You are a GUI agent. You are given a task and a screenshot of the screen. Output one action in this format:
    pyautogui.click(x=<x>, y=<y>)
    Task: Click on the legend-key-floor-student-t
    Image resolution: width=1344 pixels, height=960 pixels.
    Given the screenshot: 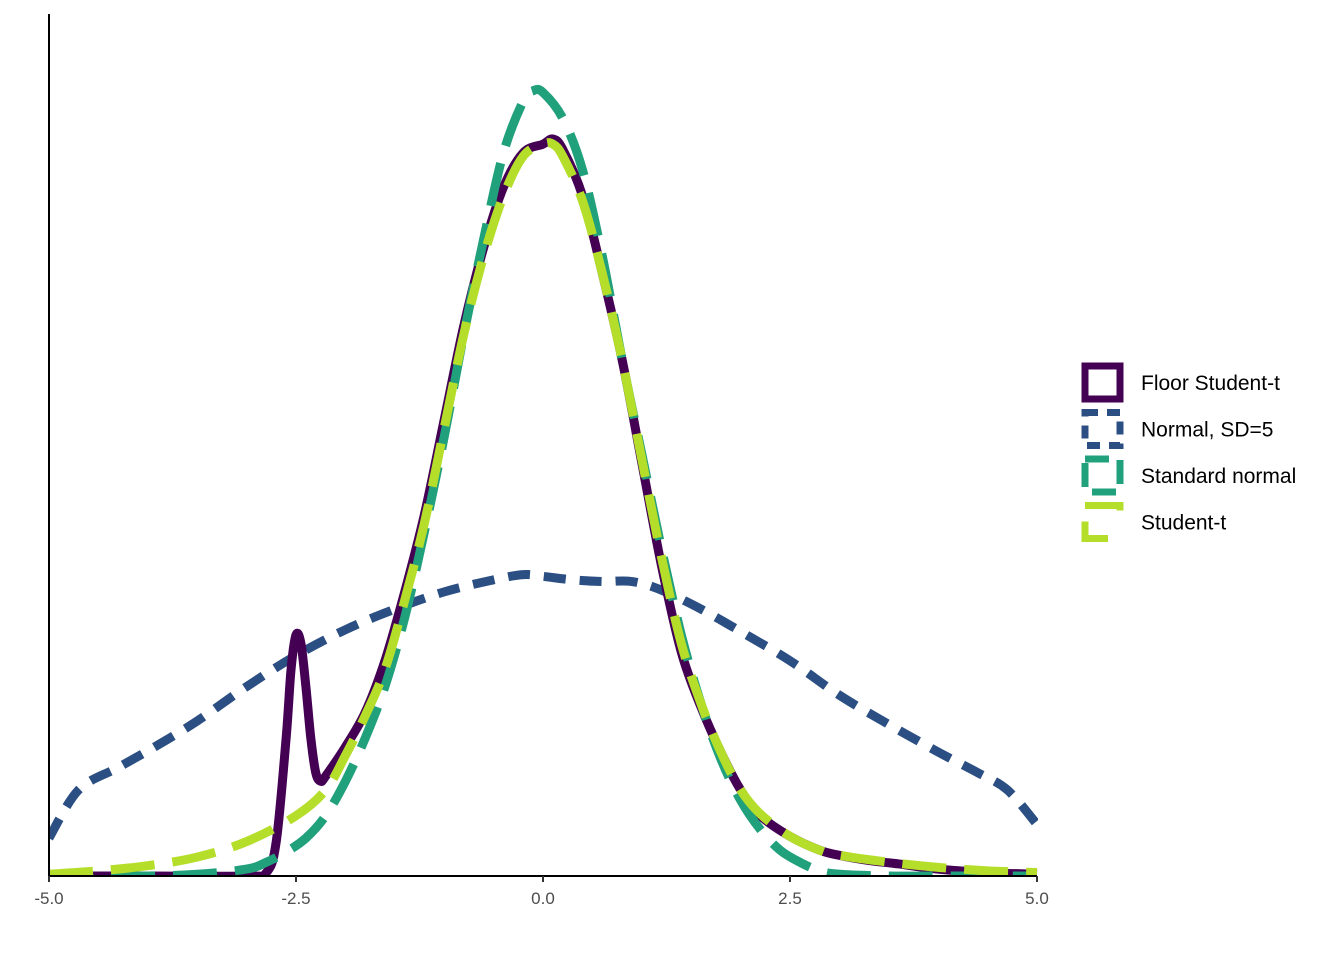 What is the action you would take?
    pyautogui.click(x=1102, y=382)
    